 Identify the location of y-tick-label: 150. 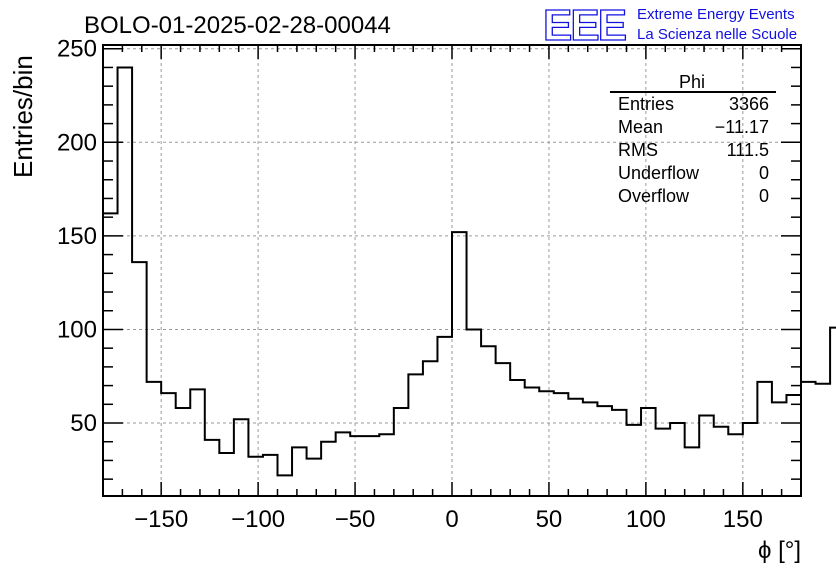
(77, 236).